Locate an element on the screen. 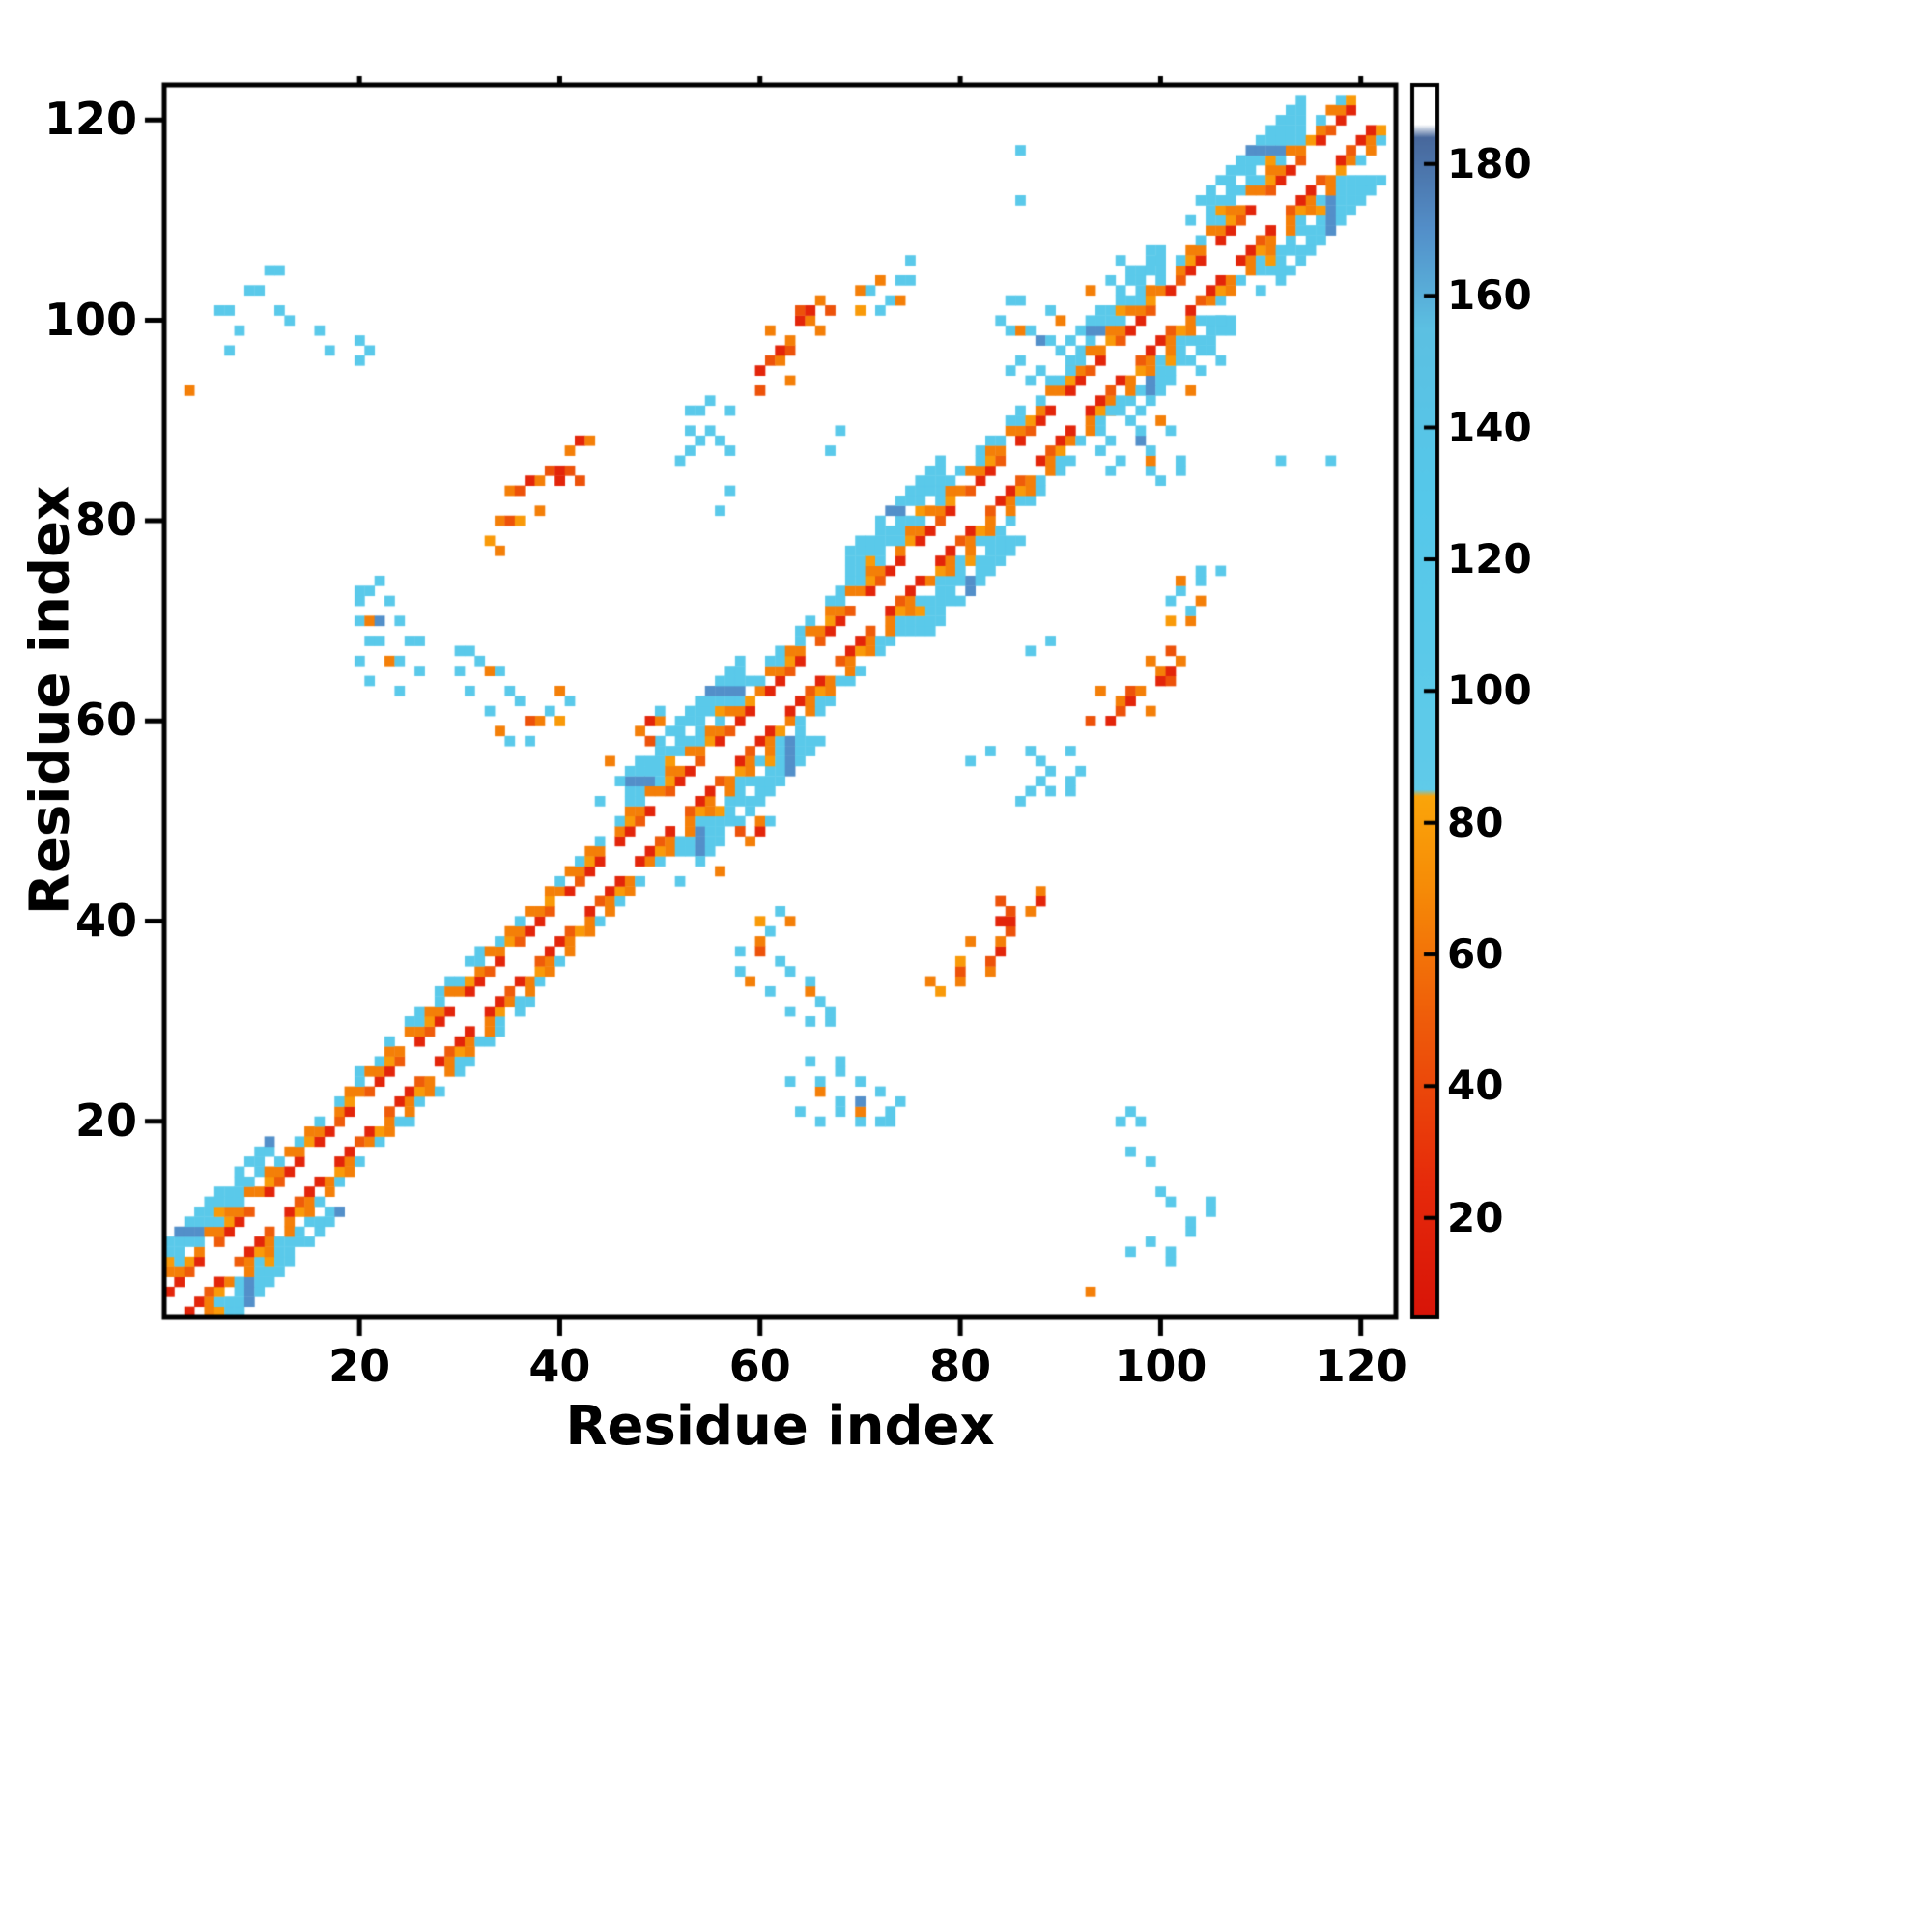 The height and width of the screenshot is (1932, 1932). y-tick-label: 60 is located at coordinates (105, 720).